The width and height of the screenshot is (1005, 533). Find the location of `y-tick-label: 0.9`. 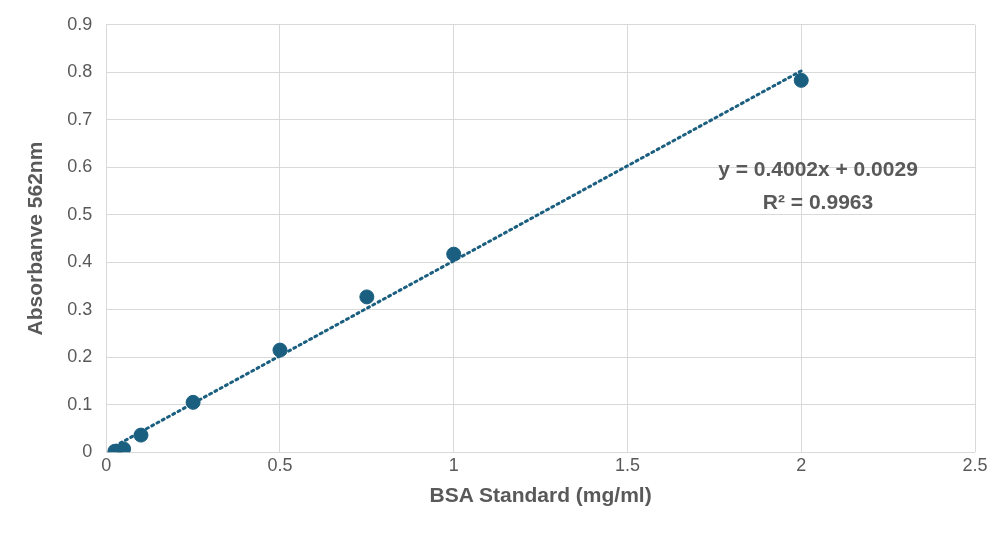

y-tick-label: 0.9 is located at coordinates (80, 23).